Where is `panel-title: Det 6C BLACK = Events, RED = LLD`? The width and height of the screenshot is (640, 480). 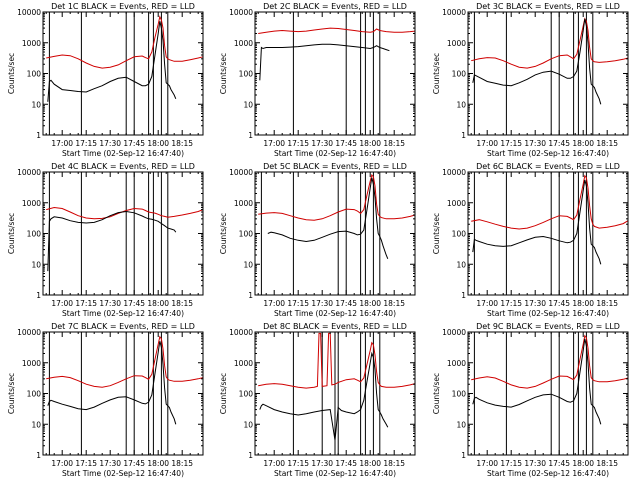 panel-title: Det 6C BLACK = Events, RED = LLD is located at coordinates (548, 166).